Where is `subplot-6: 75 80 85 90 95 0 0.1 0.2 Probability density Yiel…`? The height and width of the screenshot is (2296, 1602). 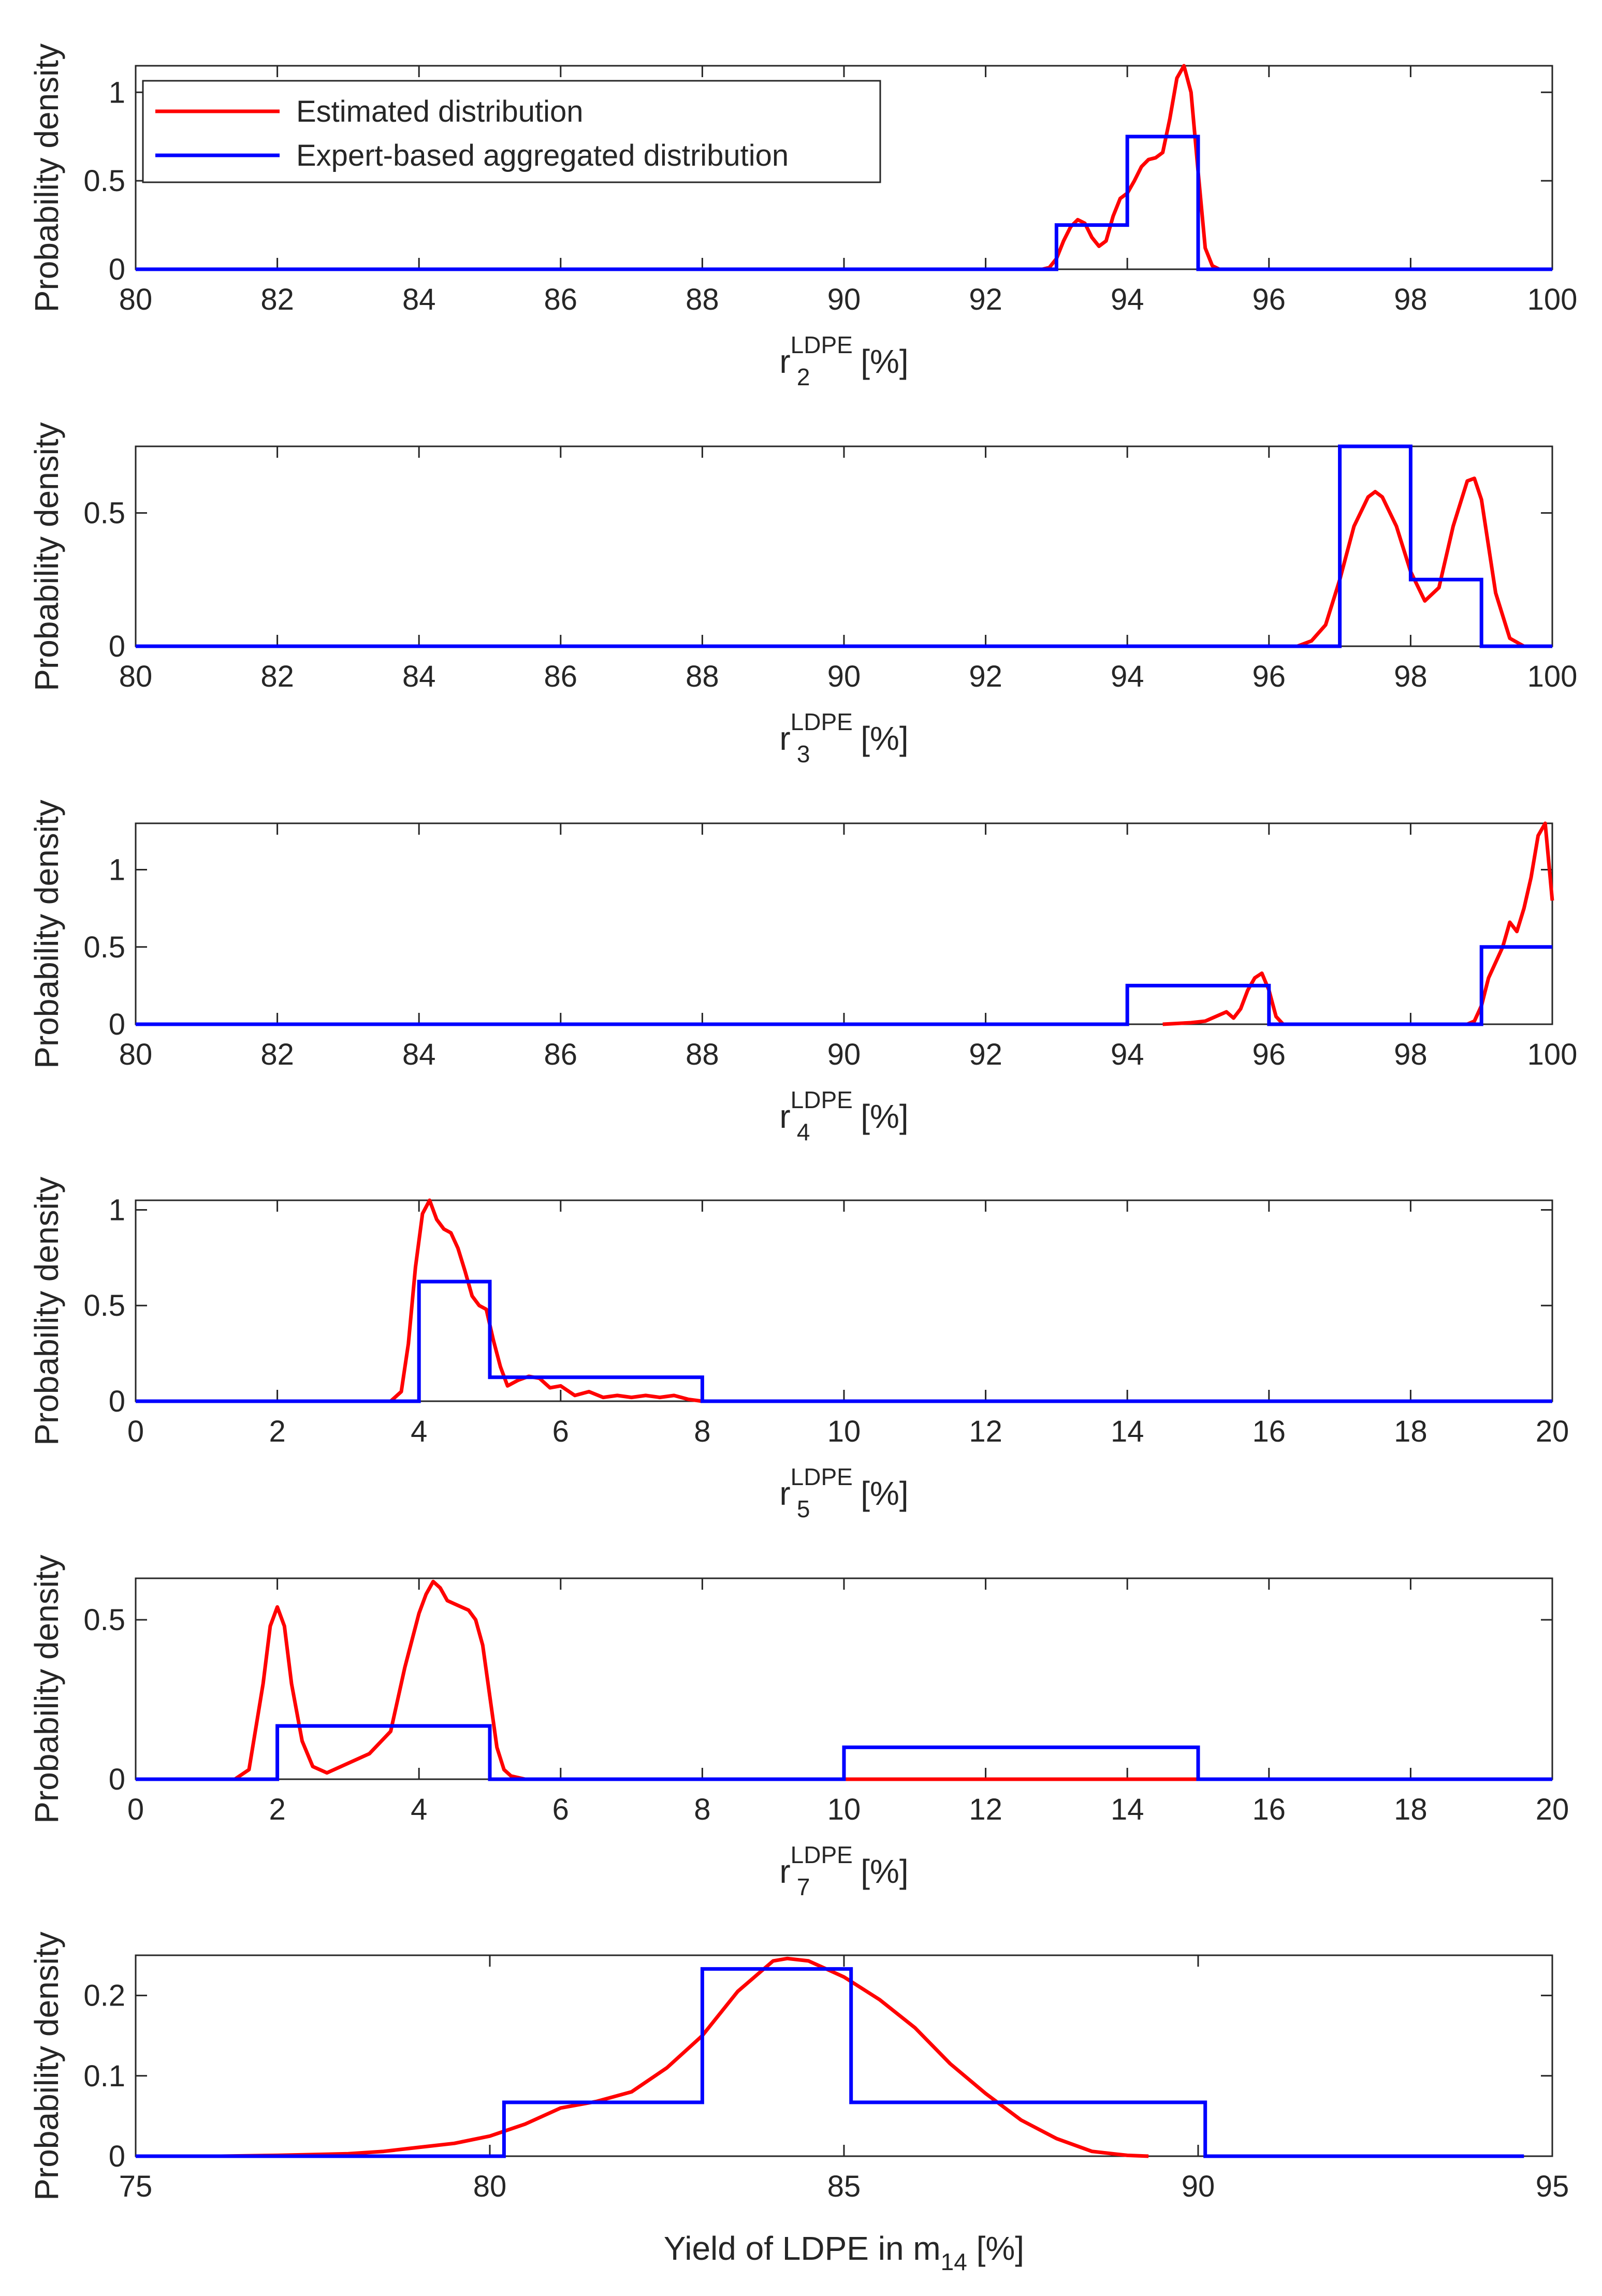 subplot-6: 75 80 85 90 95 0 0.1 0.2 Probability density Yiel… is located at coordinates (799, 2103).